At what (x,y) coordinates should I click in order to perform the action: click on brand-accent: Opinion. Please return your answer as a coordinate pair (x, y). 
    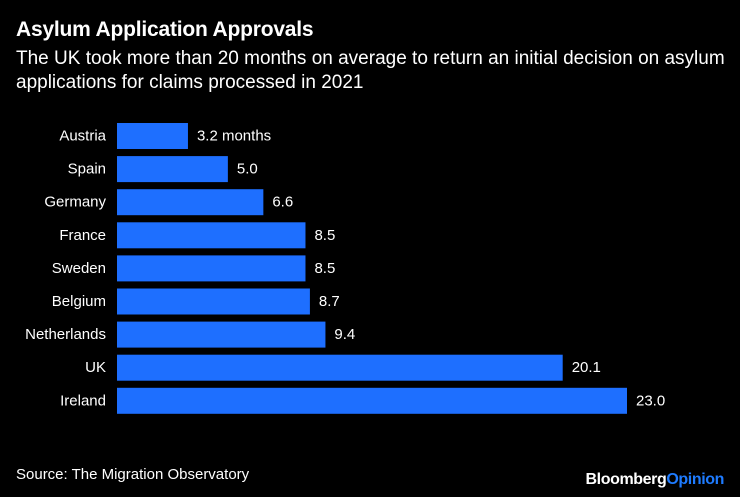
    Looking at the image, I should click on (695, 479).